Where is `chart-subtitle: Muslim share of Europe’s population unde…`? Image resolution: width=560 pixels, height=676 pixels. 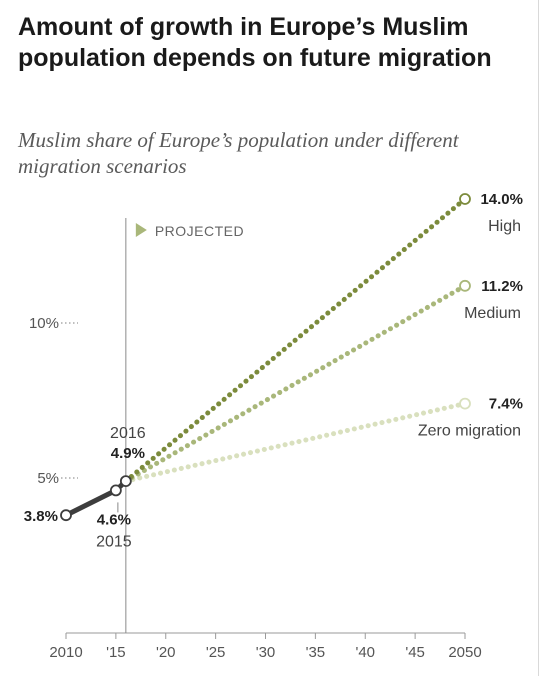 chart-subtitle: Muslim share of Europe’s population unde… is located at coordinates (238, 153).